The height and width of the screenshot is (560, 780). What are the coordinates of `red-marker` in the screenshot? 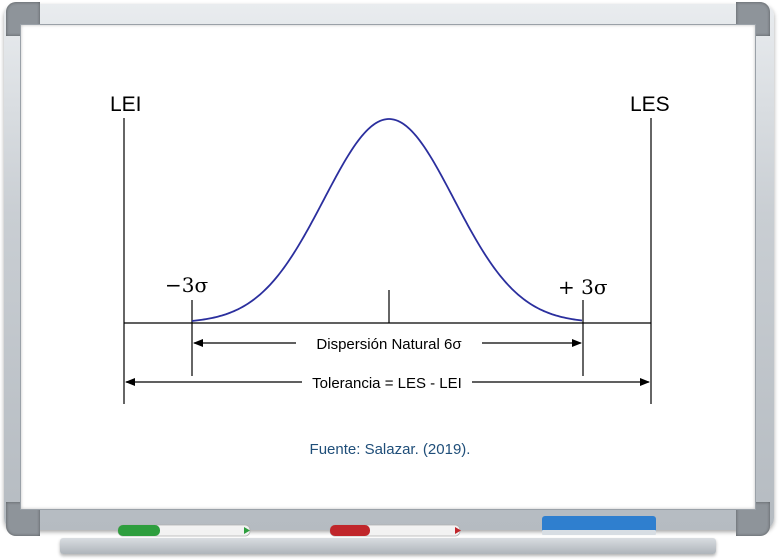 It's located at (395, 530).